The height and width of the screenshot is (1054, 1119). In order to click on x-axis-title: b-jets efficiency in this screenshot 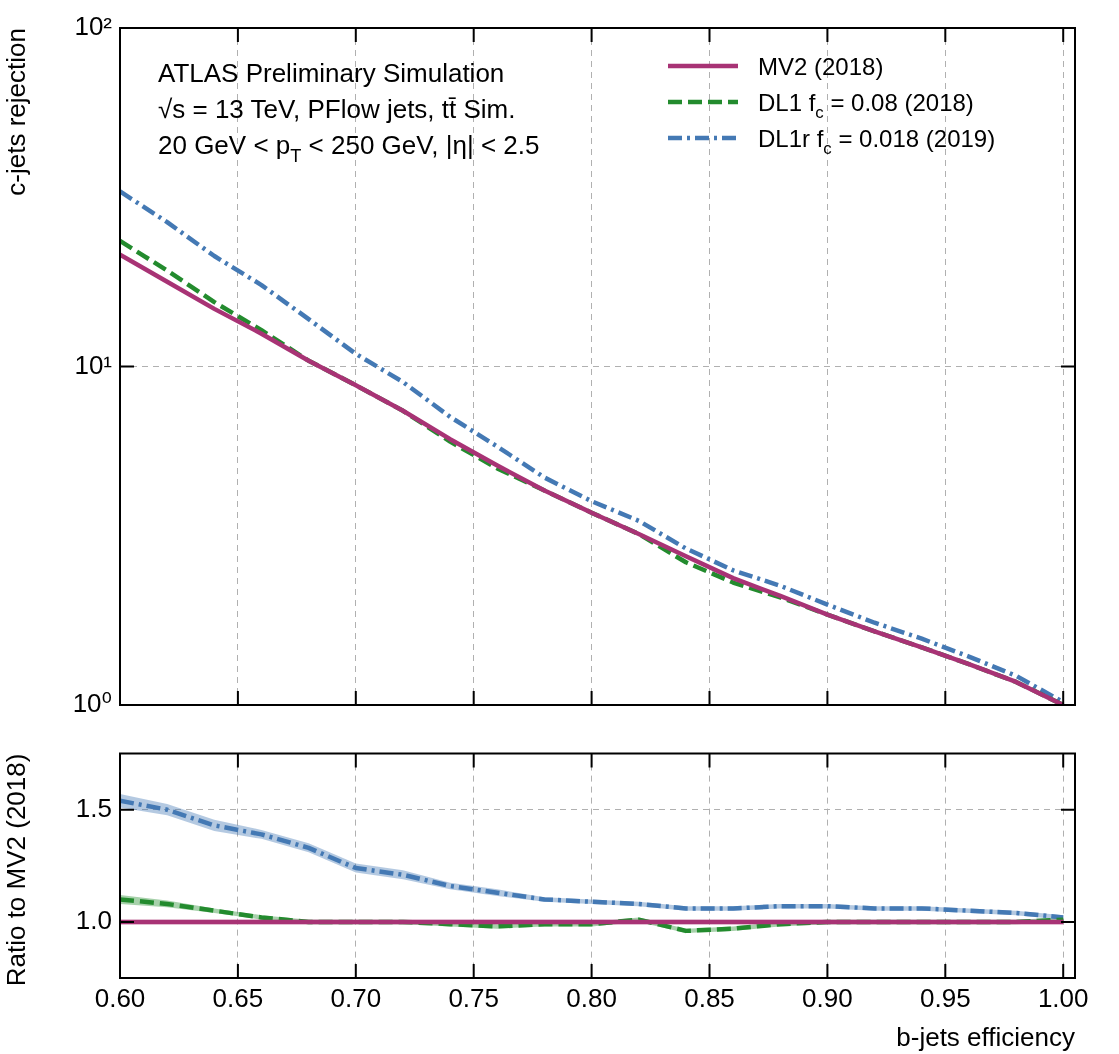, I will do `click(985, 1036)`.